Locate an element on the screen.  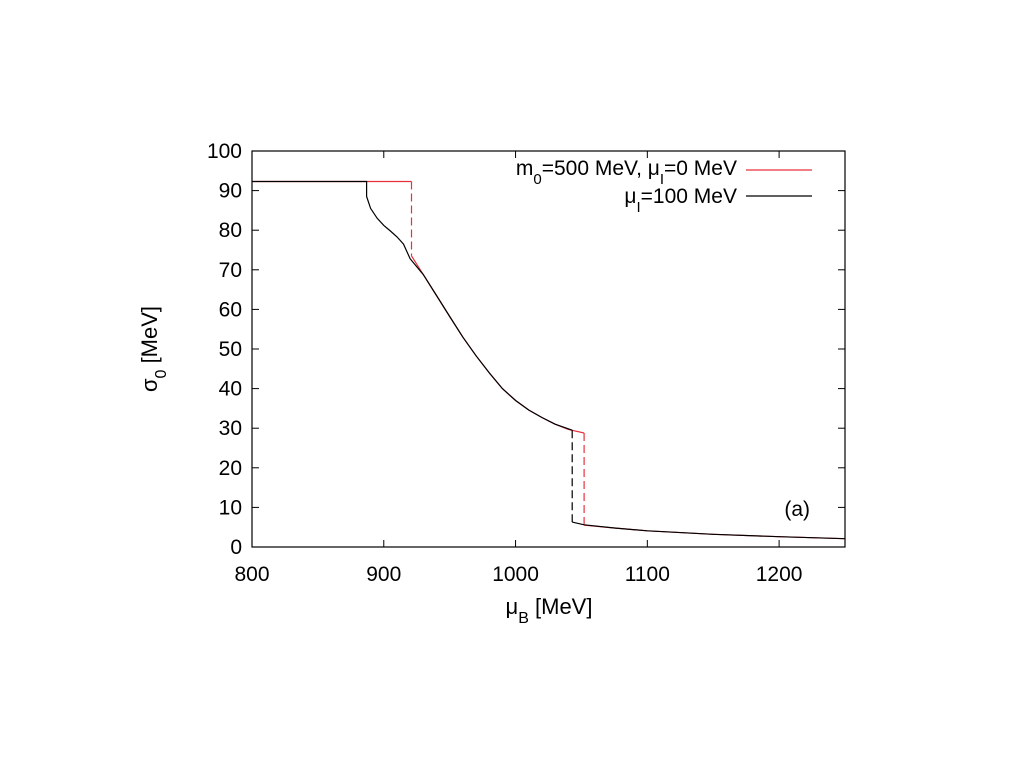
y-tick-label: 60 is located at coordinates (230, 309).